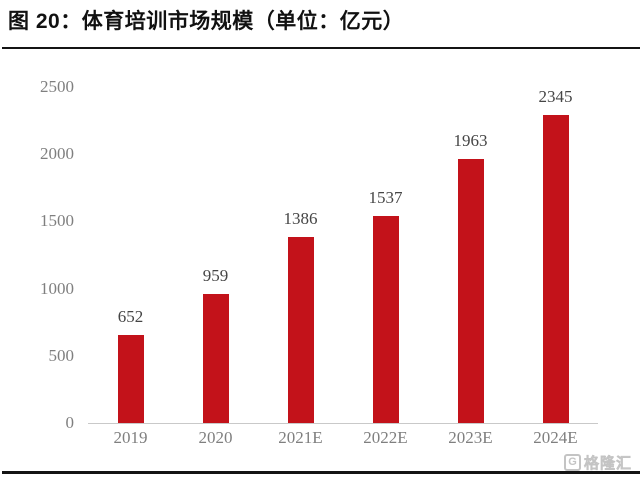 The image size is (640, 486). I want to click on bar-value-label: 1537, so click(385, 198).